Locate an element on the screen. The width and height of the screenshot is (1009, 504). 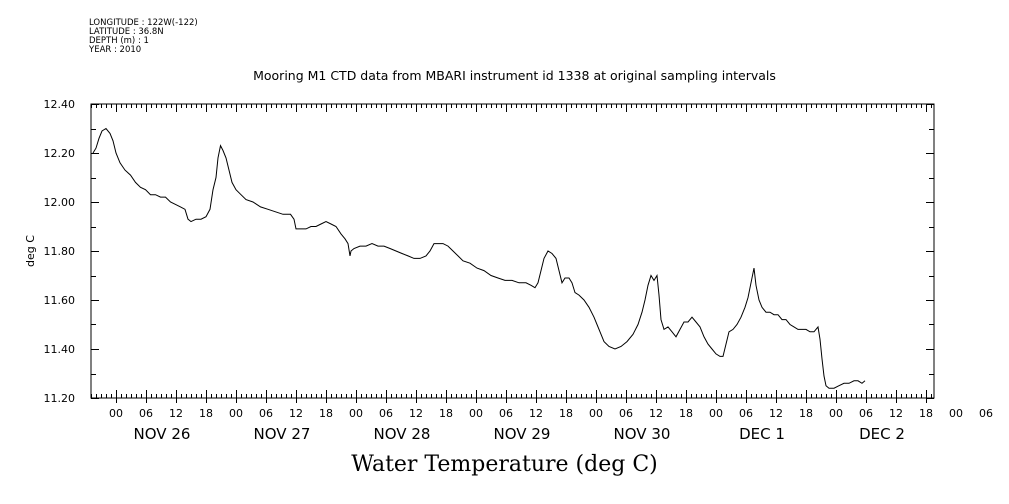
y-tick-label: 12.40 is located at coordinates (60, 104).